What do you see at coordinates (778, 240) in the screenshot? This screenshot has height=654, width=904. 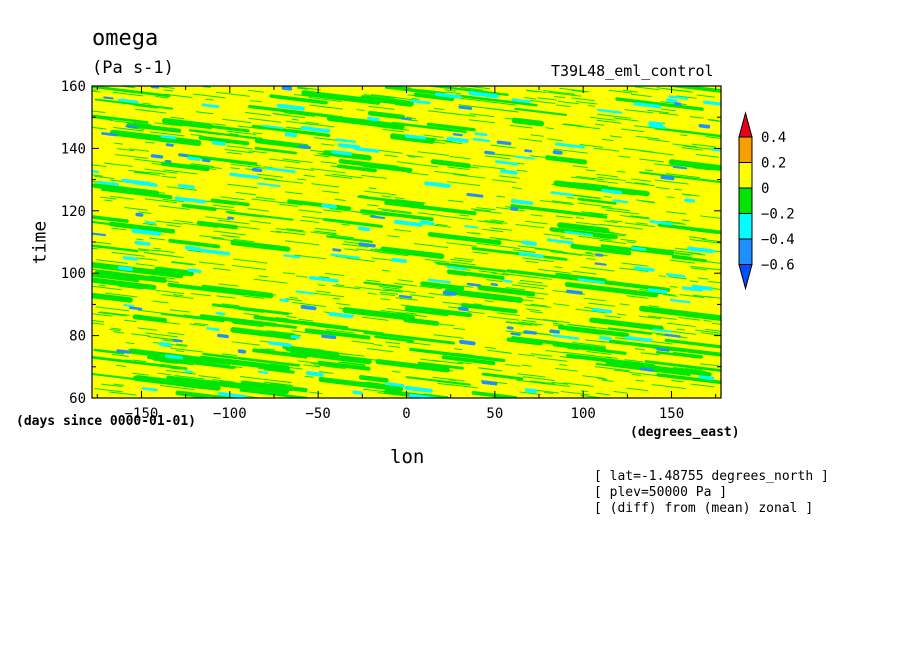 I see `colorbar-label: −0.4` at bounding box center [778, 240].